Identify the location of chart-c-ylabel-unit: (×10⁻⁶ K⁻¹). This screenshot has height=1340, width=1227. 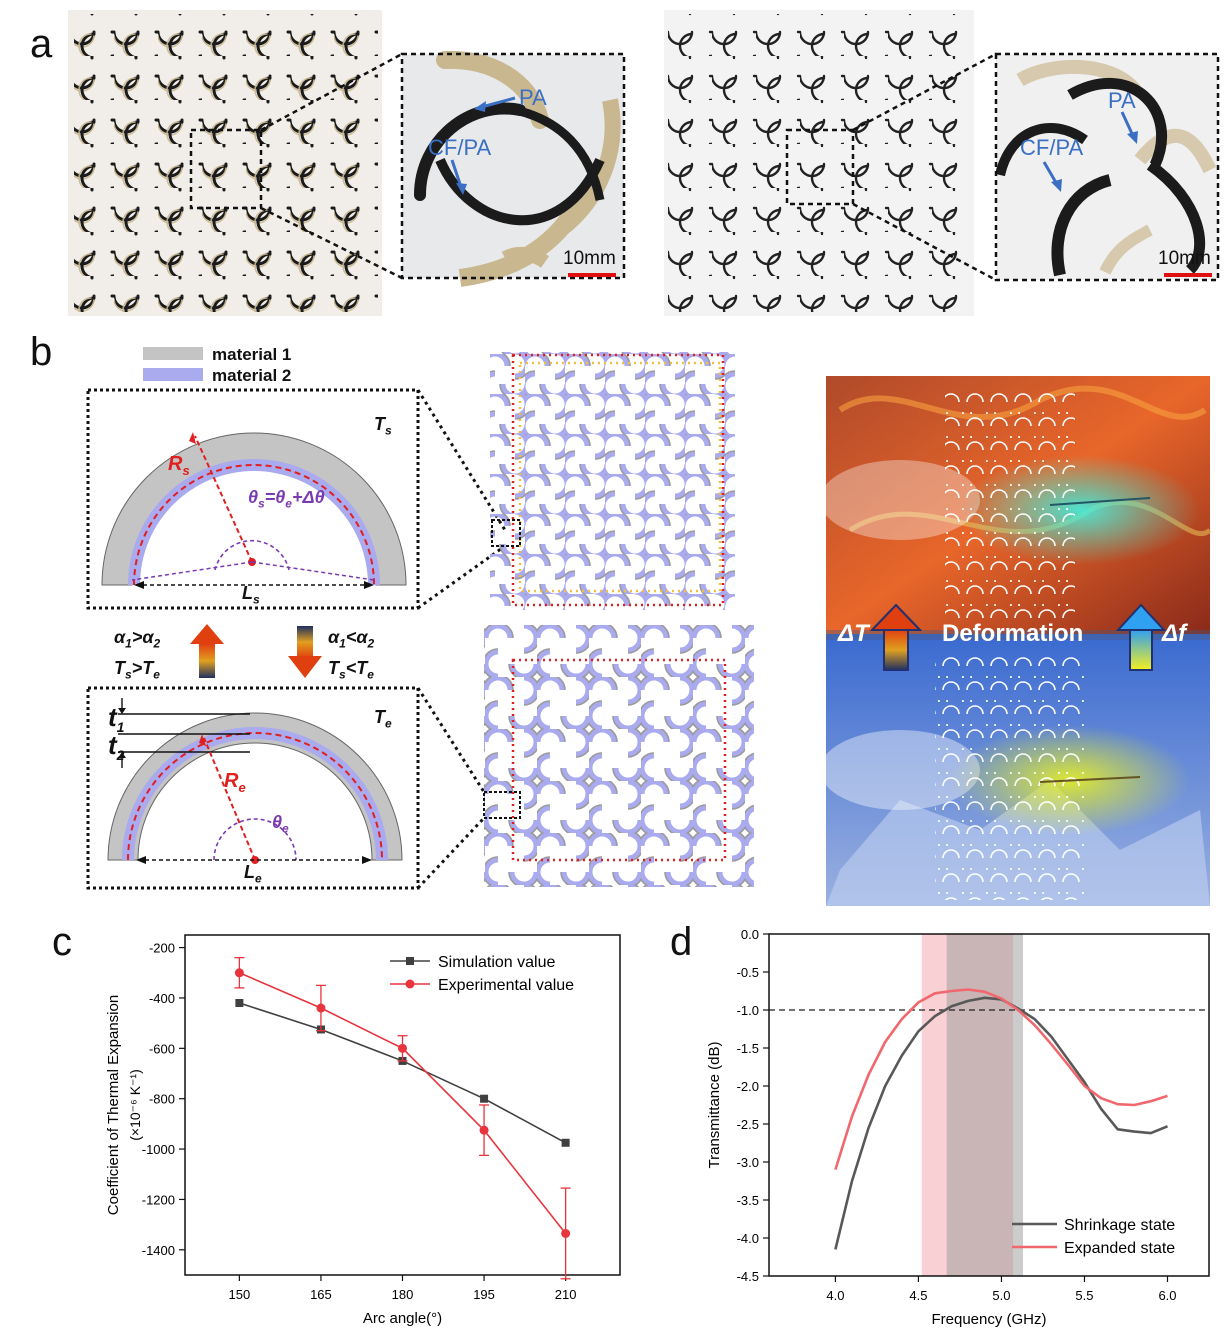
(135, 1105).